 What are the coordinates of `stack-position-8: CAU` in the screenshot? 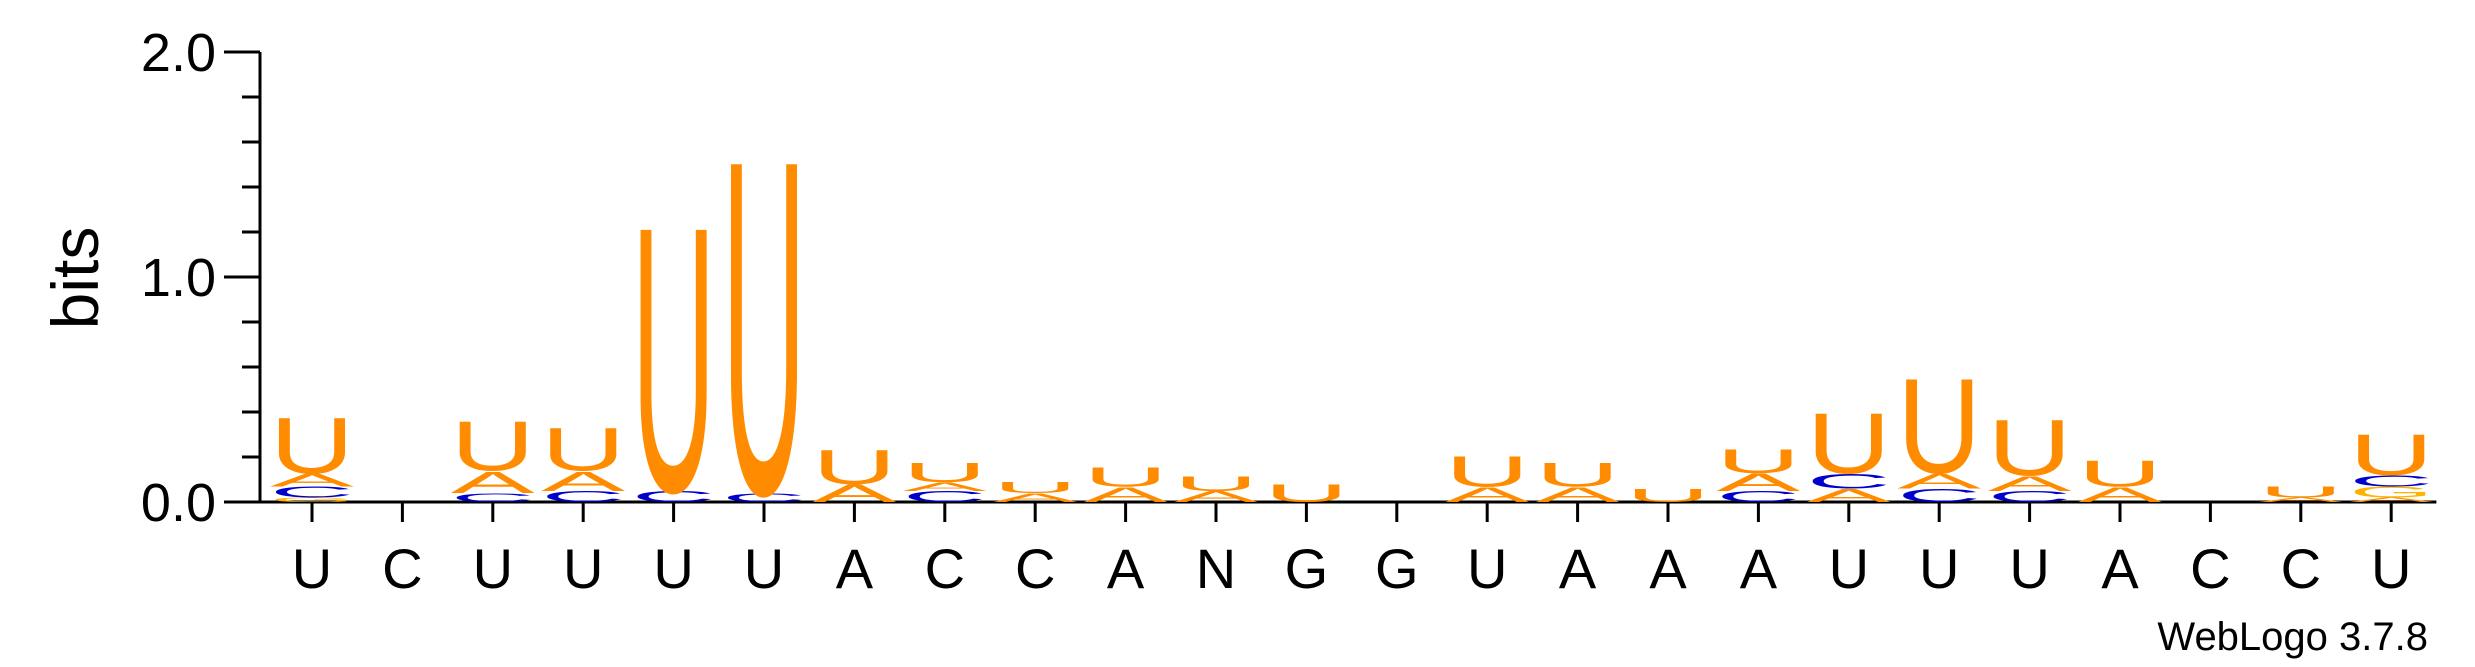 It's located at (945, 481).